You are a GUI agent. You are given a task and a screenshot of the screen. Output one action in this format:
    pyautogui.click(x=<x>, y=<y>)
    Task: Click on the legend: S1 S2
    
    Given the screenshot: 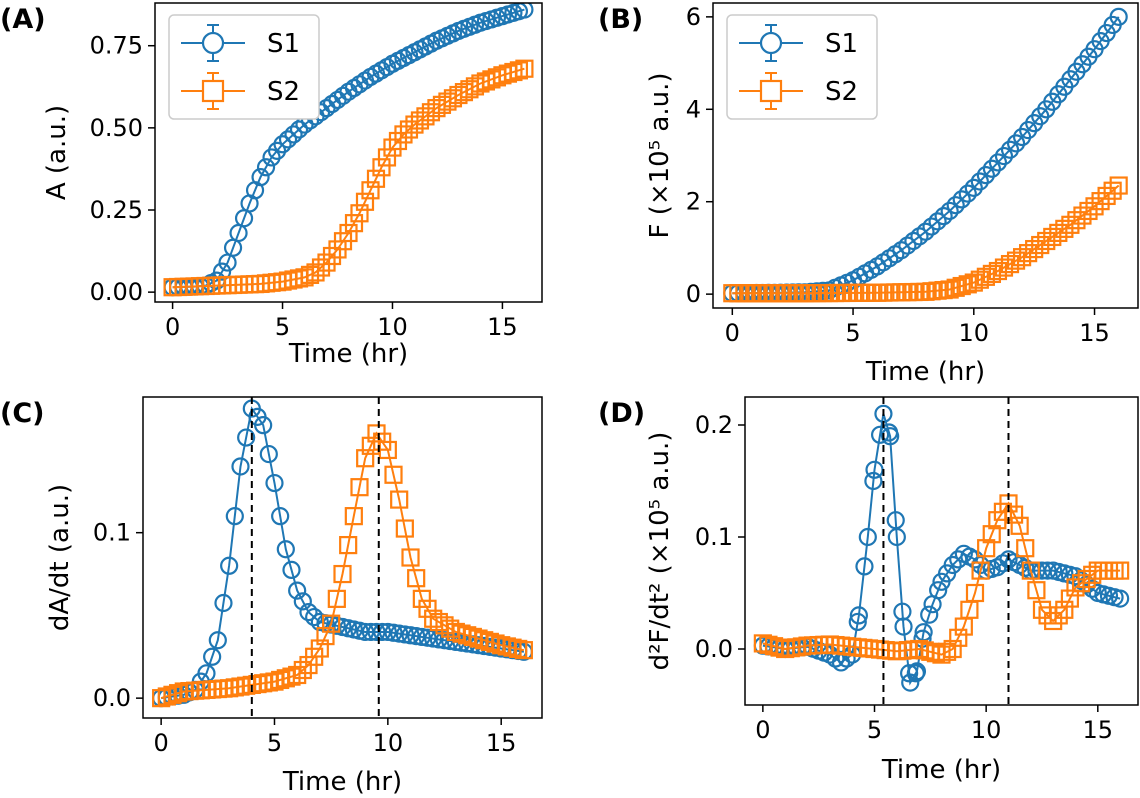 What is the action you would take?
    pyautogui.click(x=244, y=67)
    